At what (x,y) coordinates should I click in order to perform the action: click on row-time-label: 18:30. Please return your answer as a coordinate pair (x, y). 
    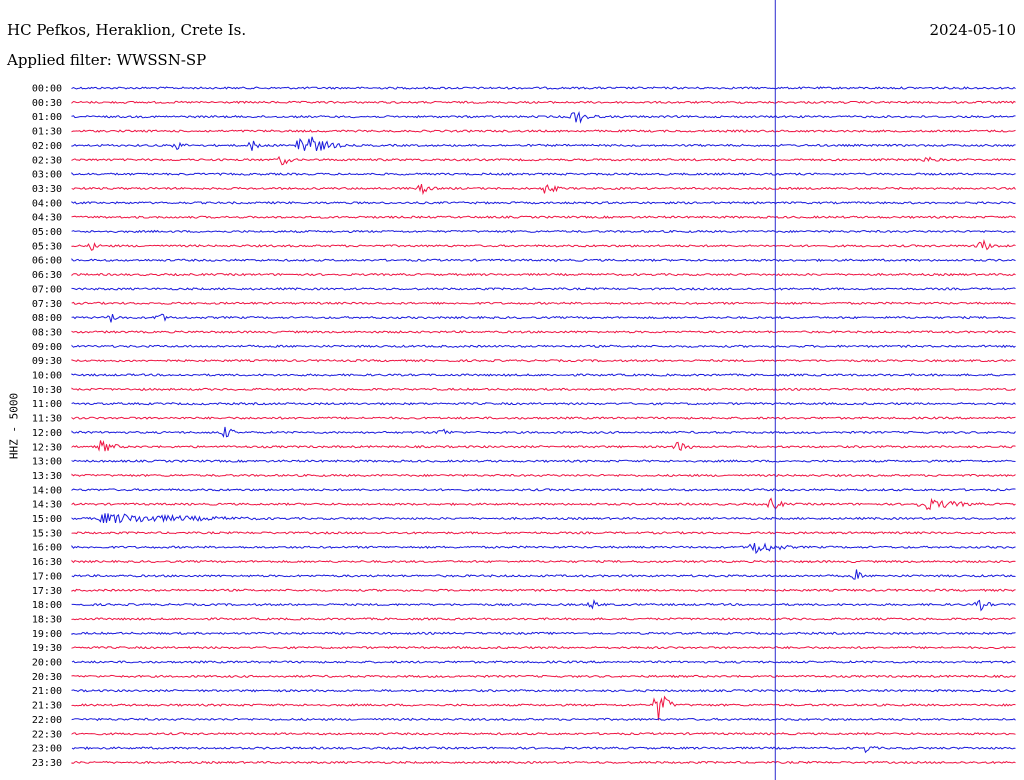
    Looking at the image, I should click on (47, 619).